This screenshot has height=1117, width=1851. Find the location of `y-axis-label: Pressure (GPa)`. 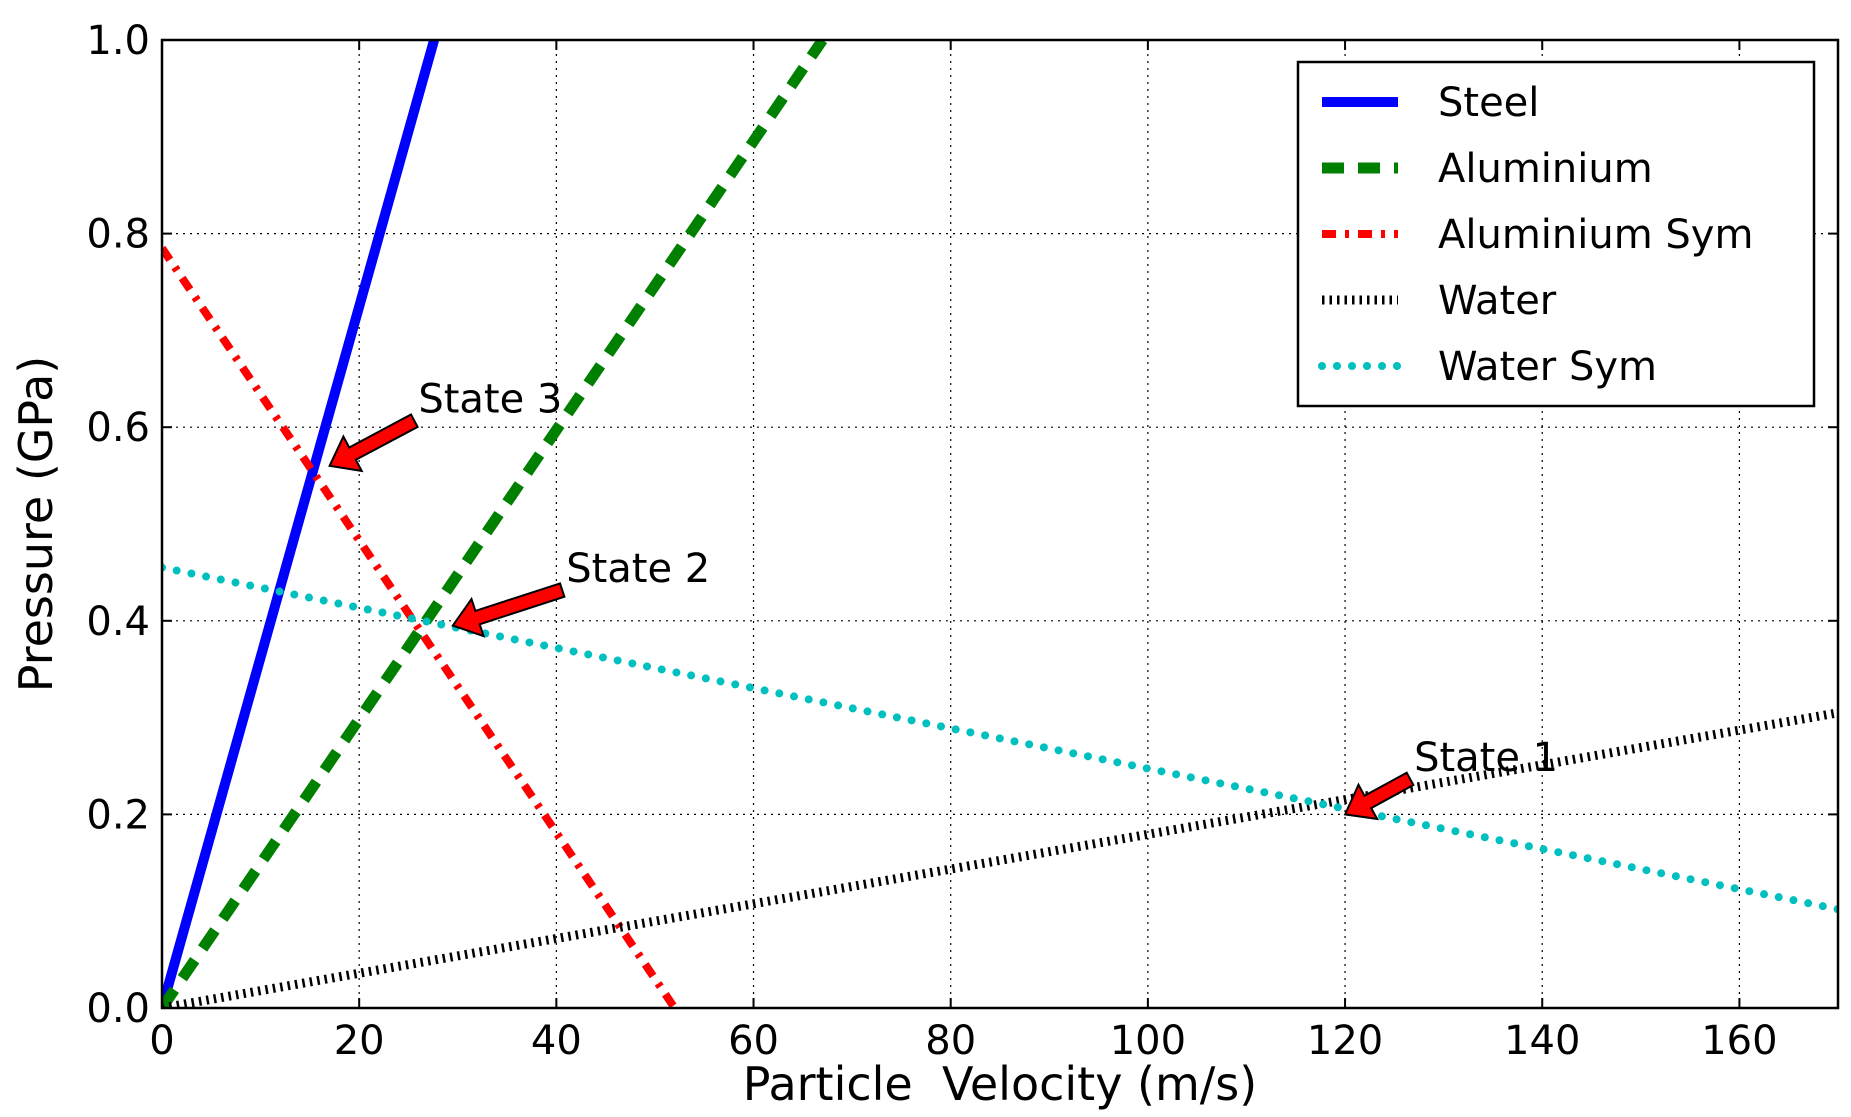

y-axis-label: Pressure (GPa) is located at coordinates (36, 524).